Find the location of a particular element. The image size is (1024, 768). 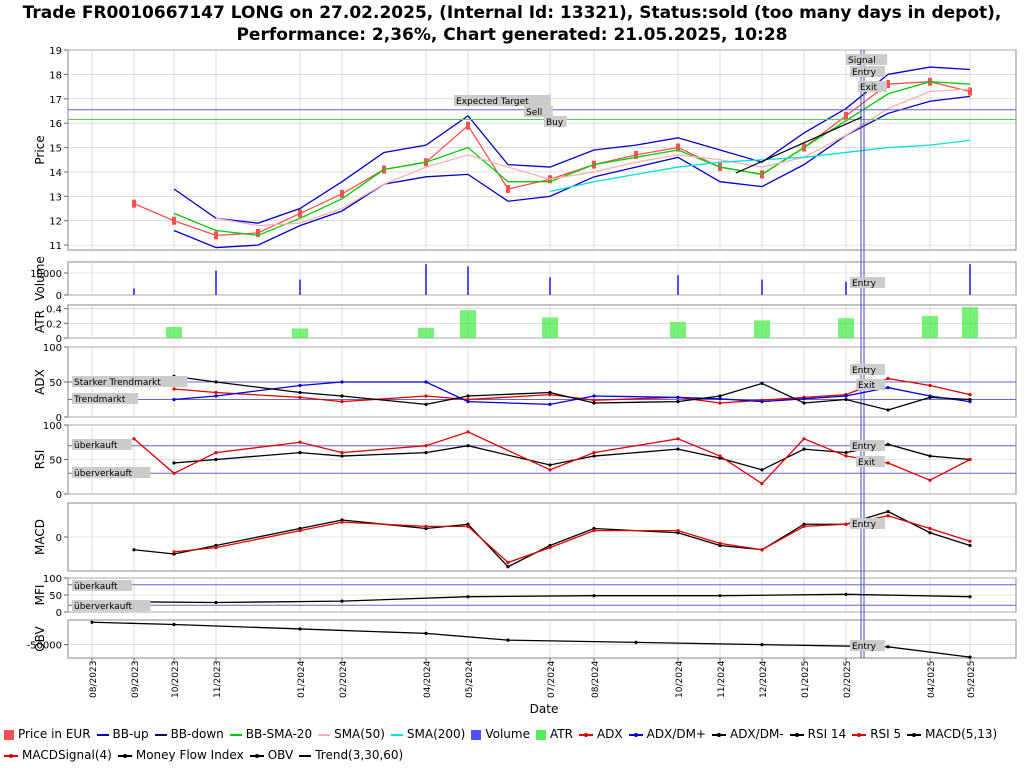

x-tick-label: 09/2023 is located at coordinates (136, 679).